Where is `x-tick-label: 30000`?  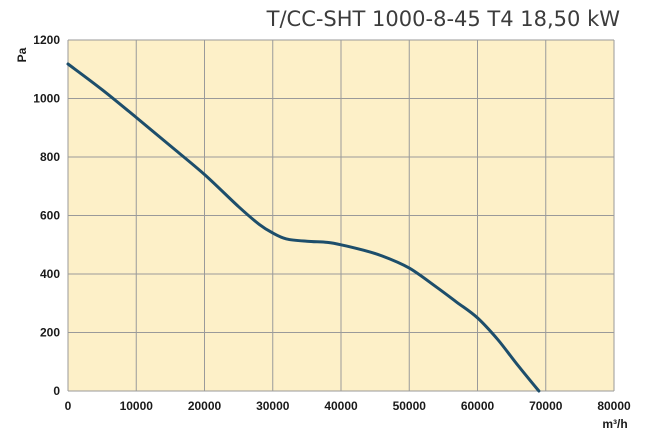 x-tick-label: 30000 is located at coordinates (273, 406).